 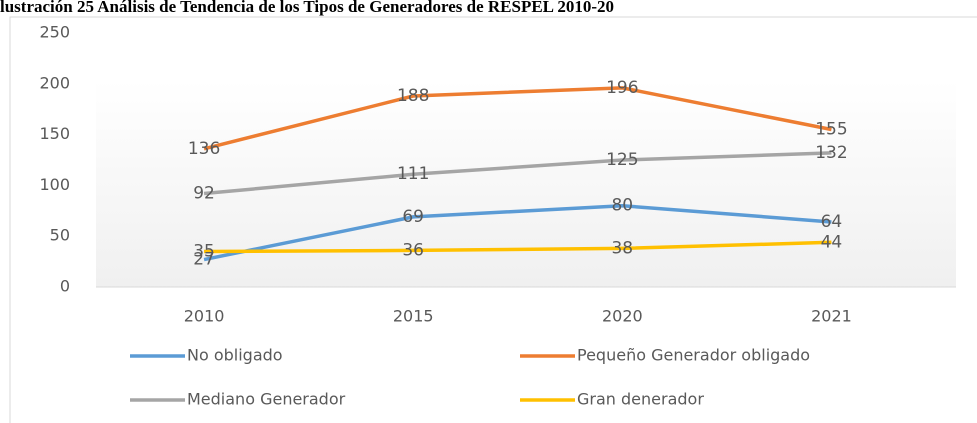 I want to click on y-tick-label: 250, so click(x=54, y=32).